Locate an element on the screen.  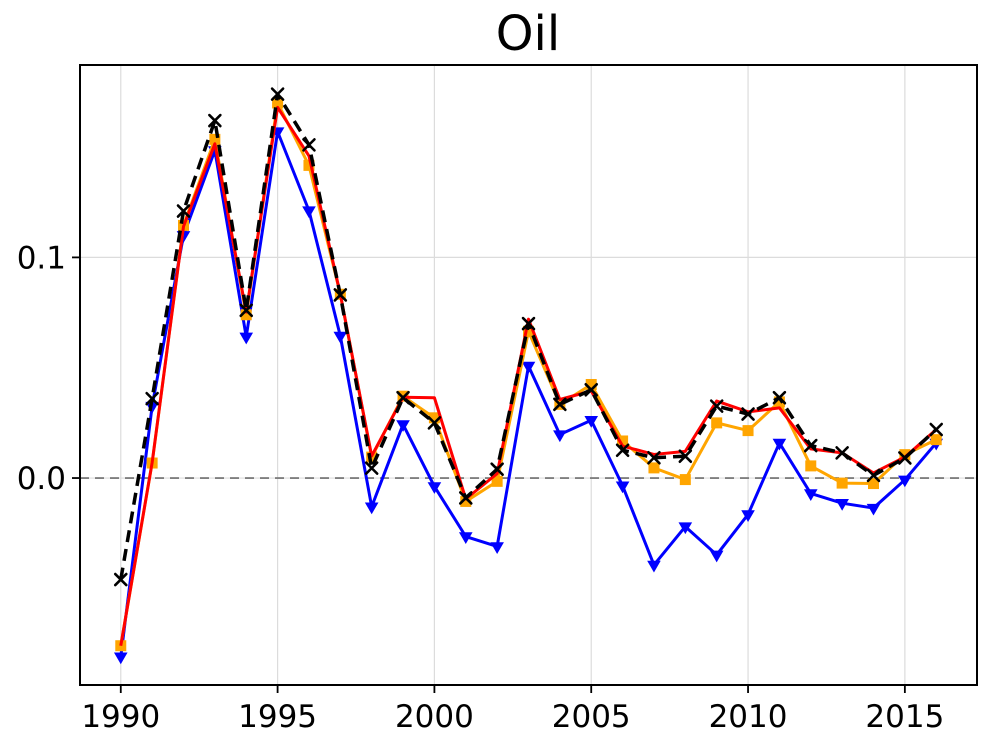
y-tick-label: 0.0 is located at coordinates (41, 479).